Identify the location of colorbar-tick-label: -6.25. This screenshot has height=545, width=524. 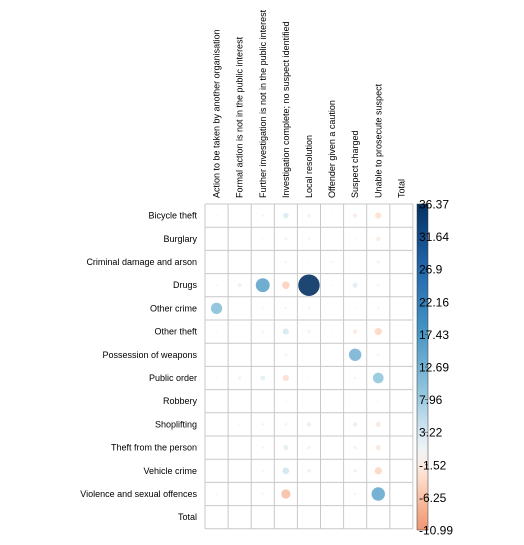
(433, 498).